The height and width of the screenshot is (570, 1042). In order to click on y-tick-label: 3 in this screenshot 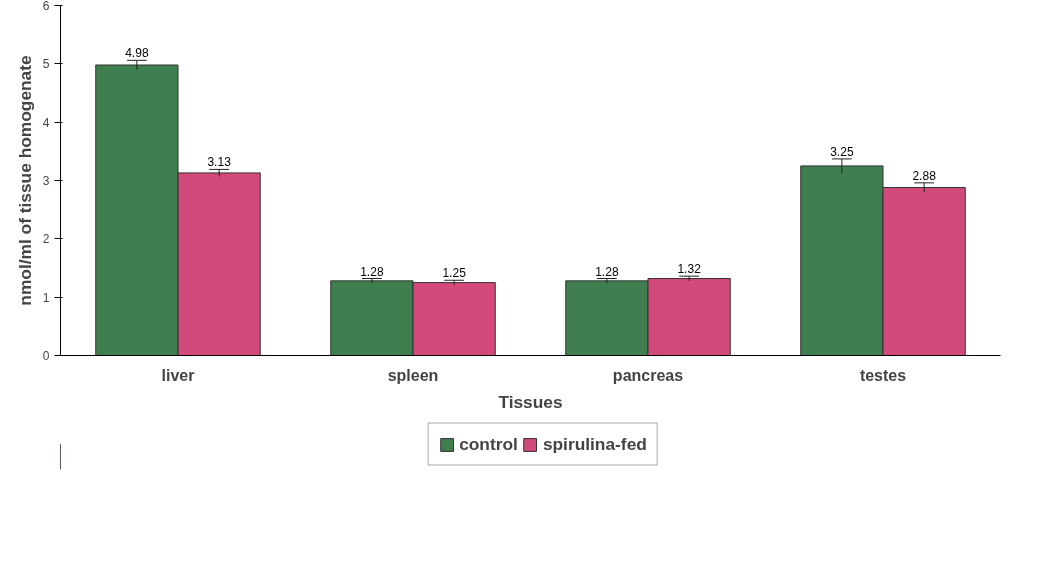, I will do `click(46, 181)`.